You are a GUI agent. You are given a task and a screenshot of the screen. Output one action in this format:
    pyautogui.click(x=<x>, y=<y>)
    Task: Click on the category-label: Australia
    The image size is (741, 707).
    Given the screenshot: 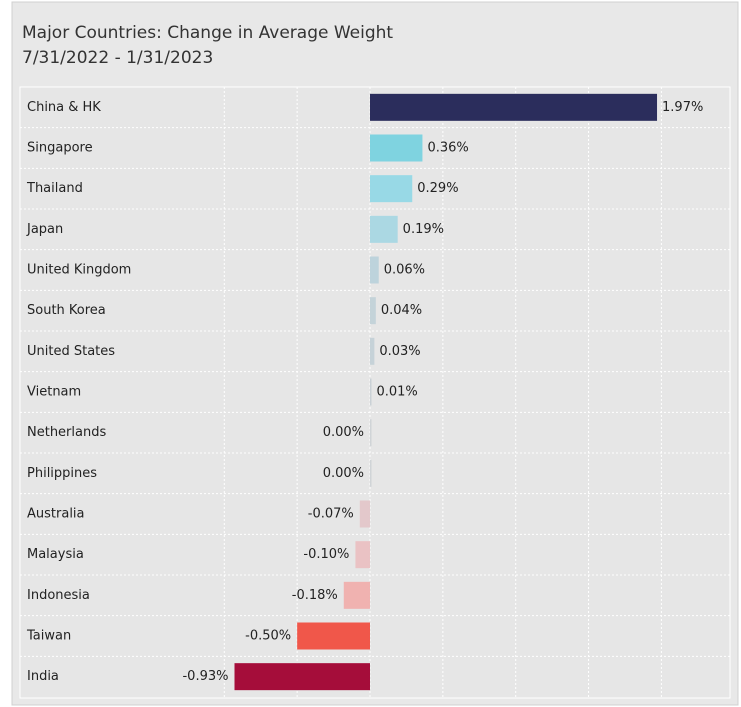 What is the action you would take?
    pyautogui.click(x=56, y=514)
    